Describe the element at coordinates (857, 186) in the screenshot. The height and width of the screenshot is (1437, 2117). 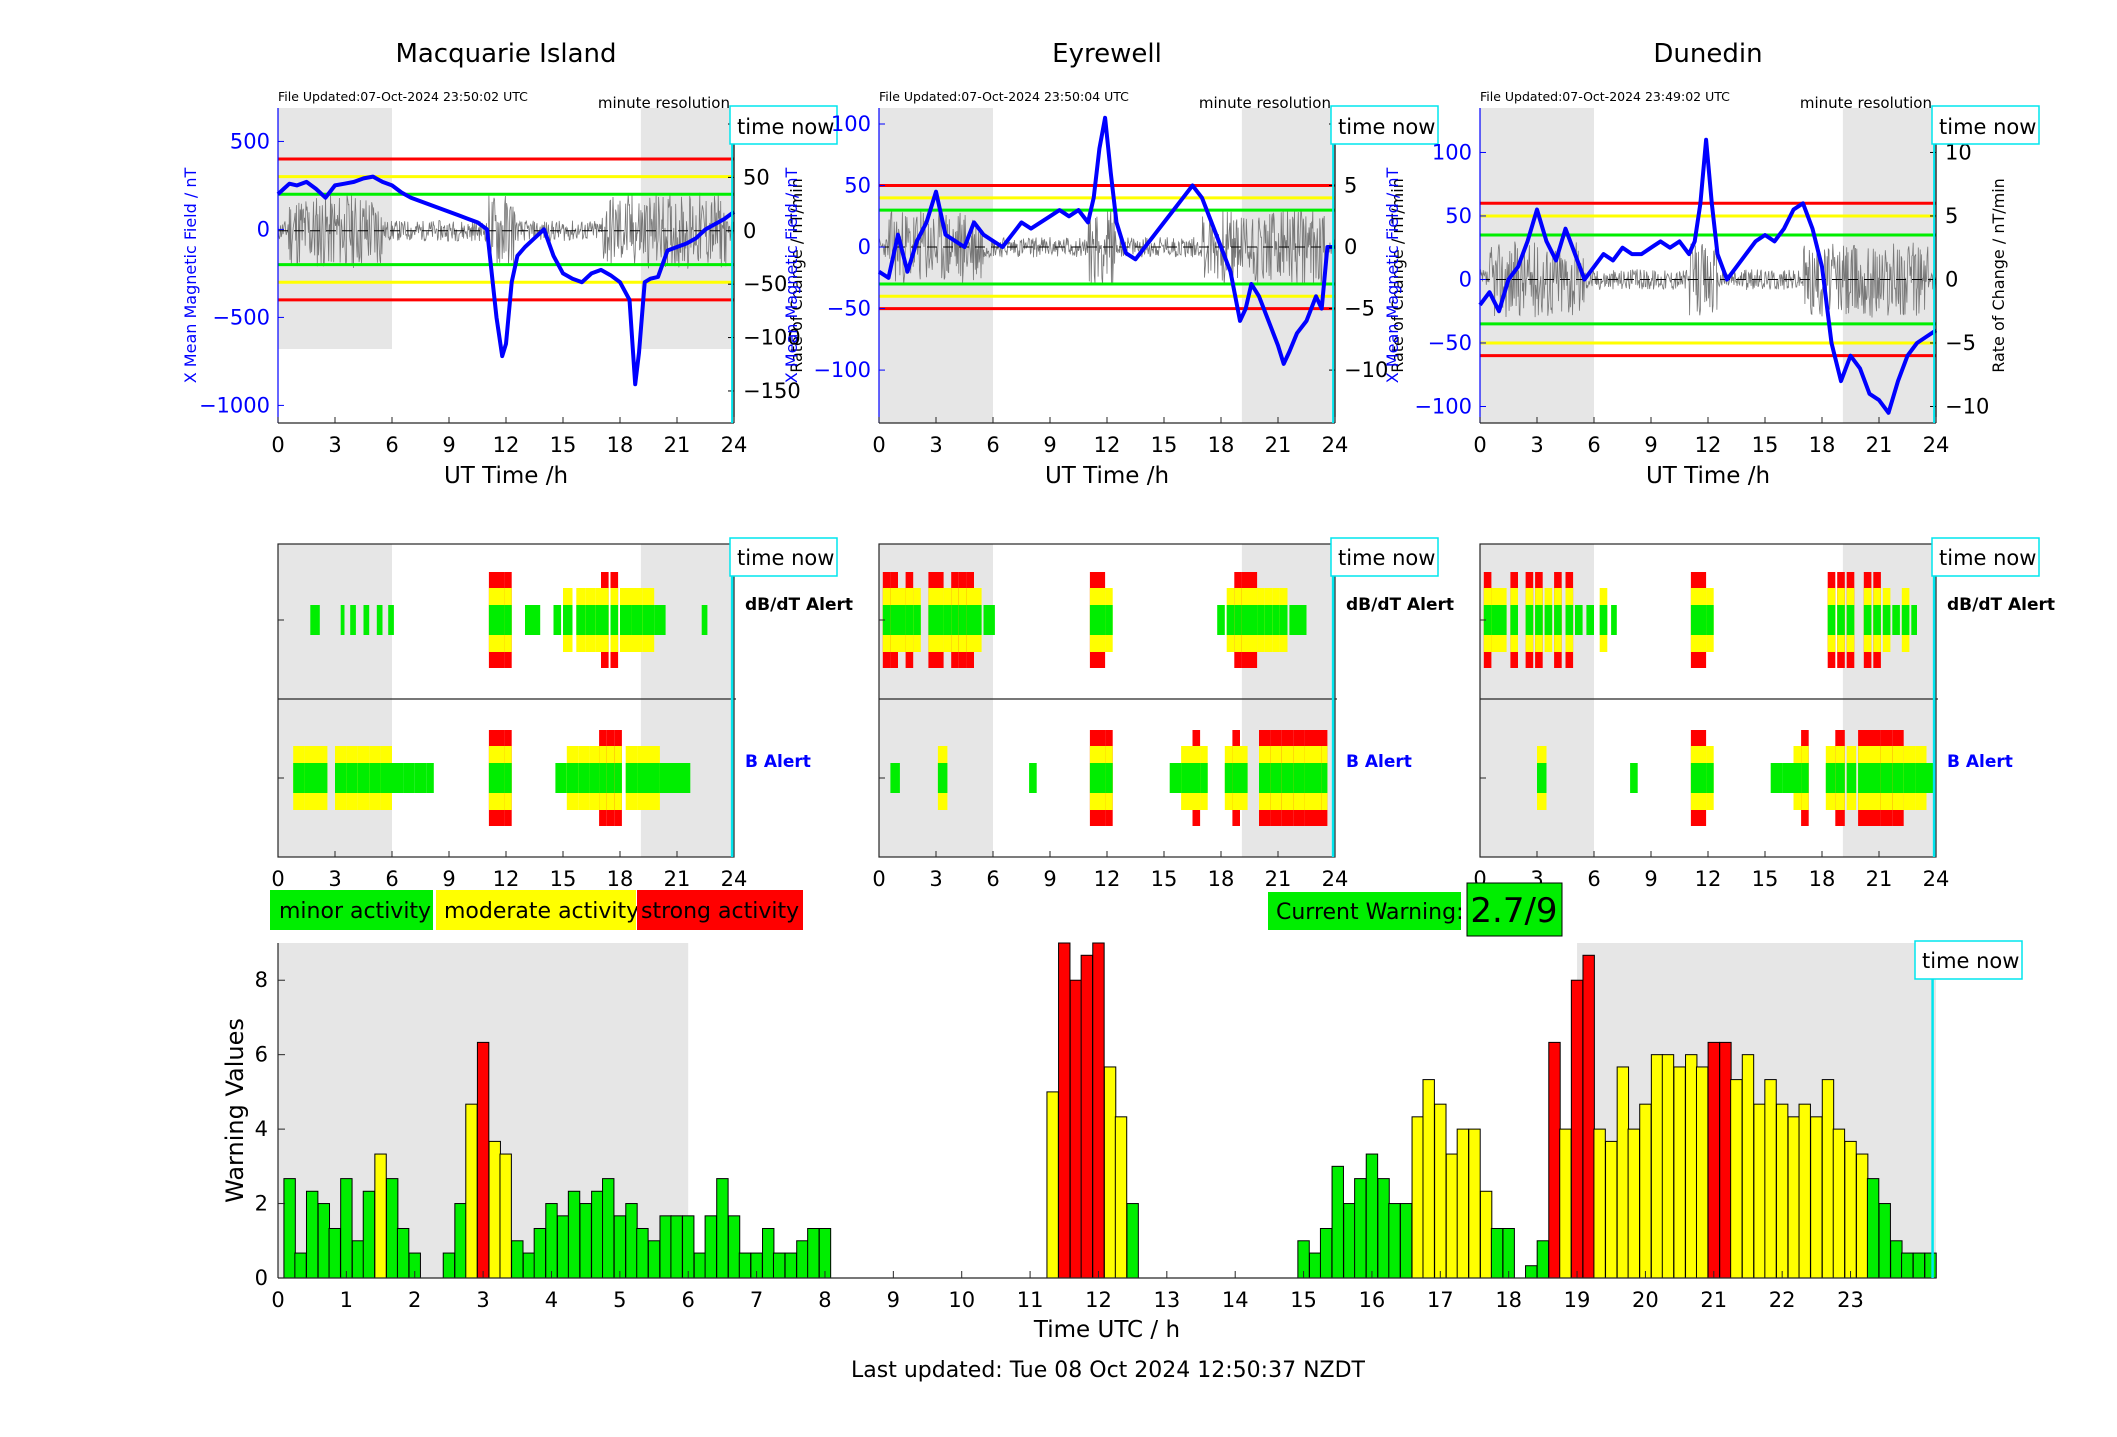
I see `left-tick-label: 50` at that location.